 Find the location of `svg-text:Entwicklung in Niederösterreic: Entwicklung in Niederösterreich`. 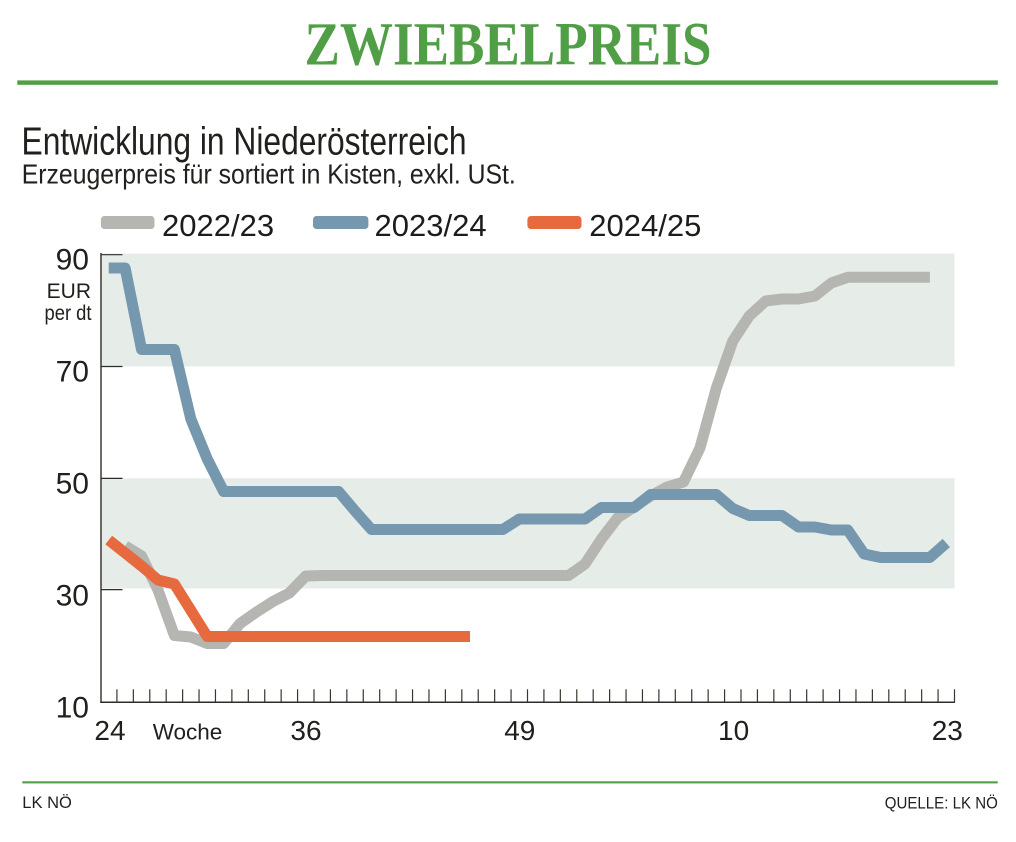

svg-text:Entwicklung in Niederösterreic: Entwicklung in Niederösterreich is located at coordinates (244, 141).